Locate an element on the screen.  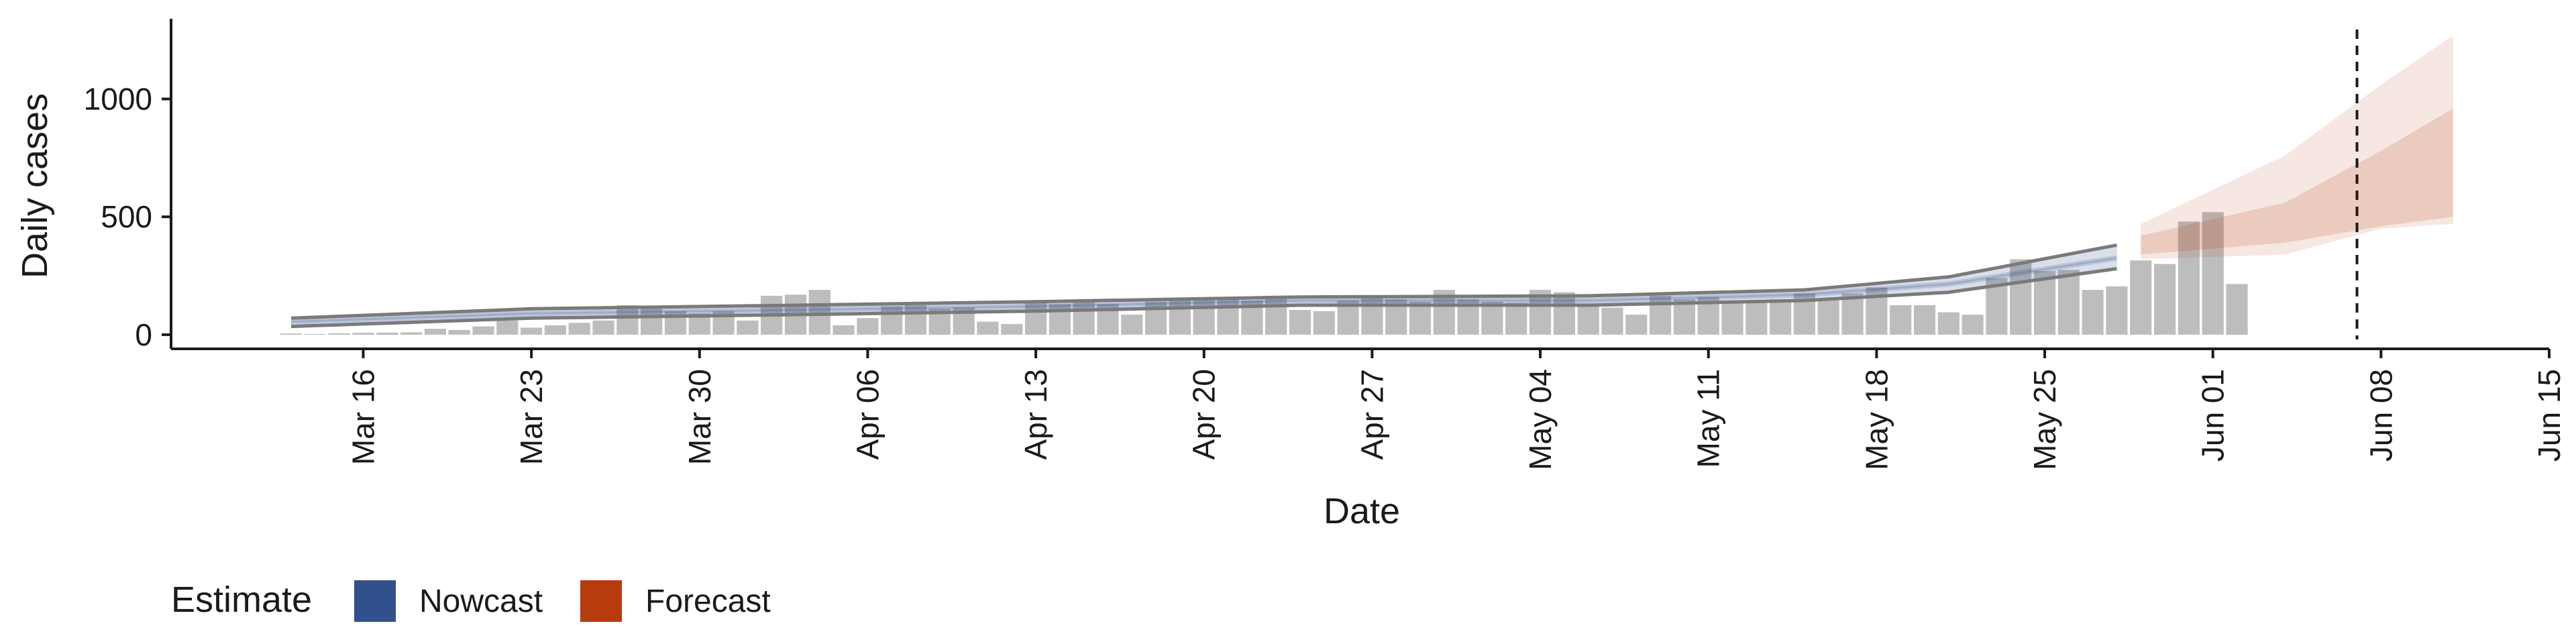
bars-layer is located at coordinates (1264, 273).